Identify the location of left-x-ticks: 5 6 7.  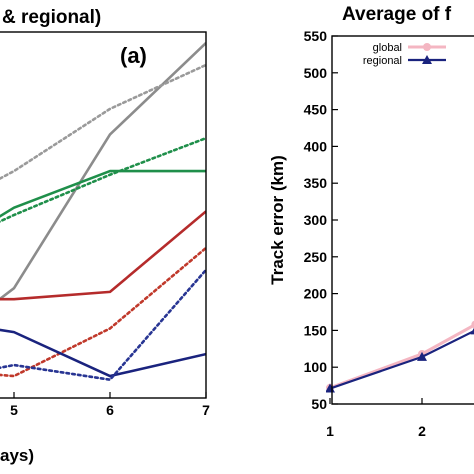
(110, 405).